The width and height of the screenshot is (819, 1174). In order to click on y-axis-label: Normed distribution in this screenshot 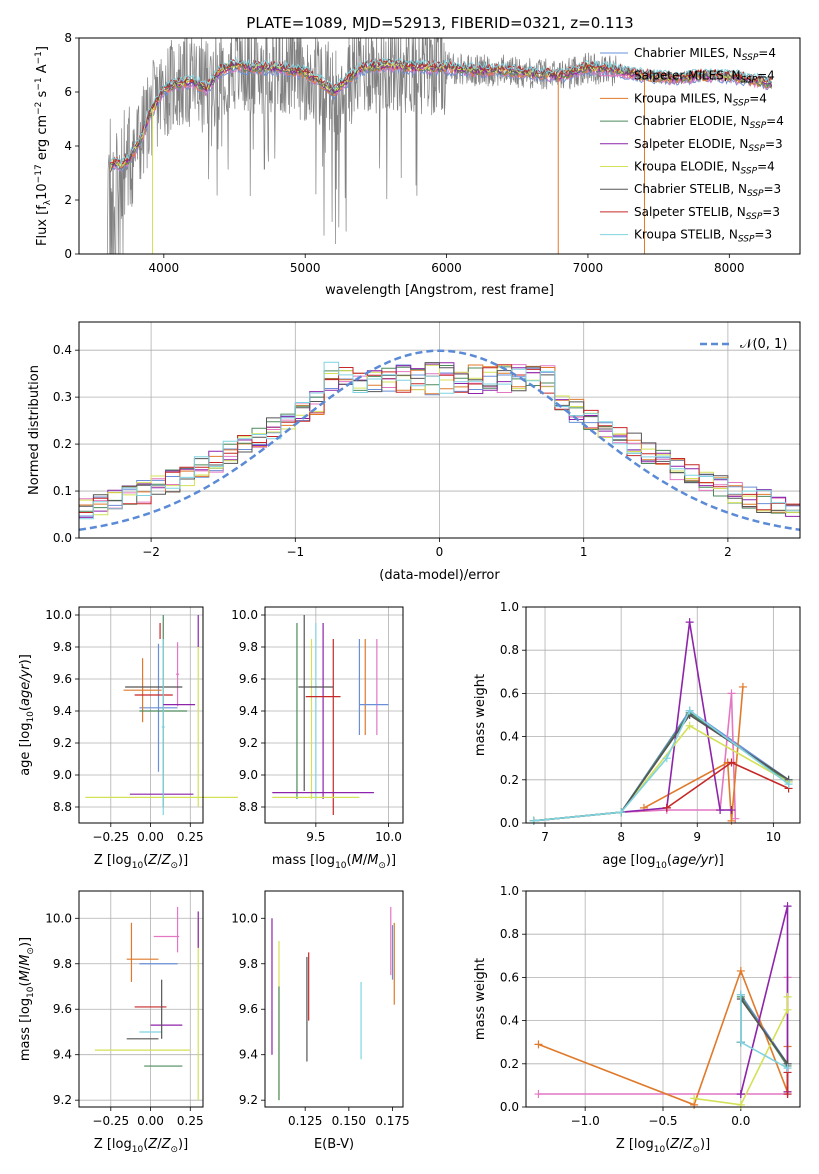, I will do `click(34, 430)`.